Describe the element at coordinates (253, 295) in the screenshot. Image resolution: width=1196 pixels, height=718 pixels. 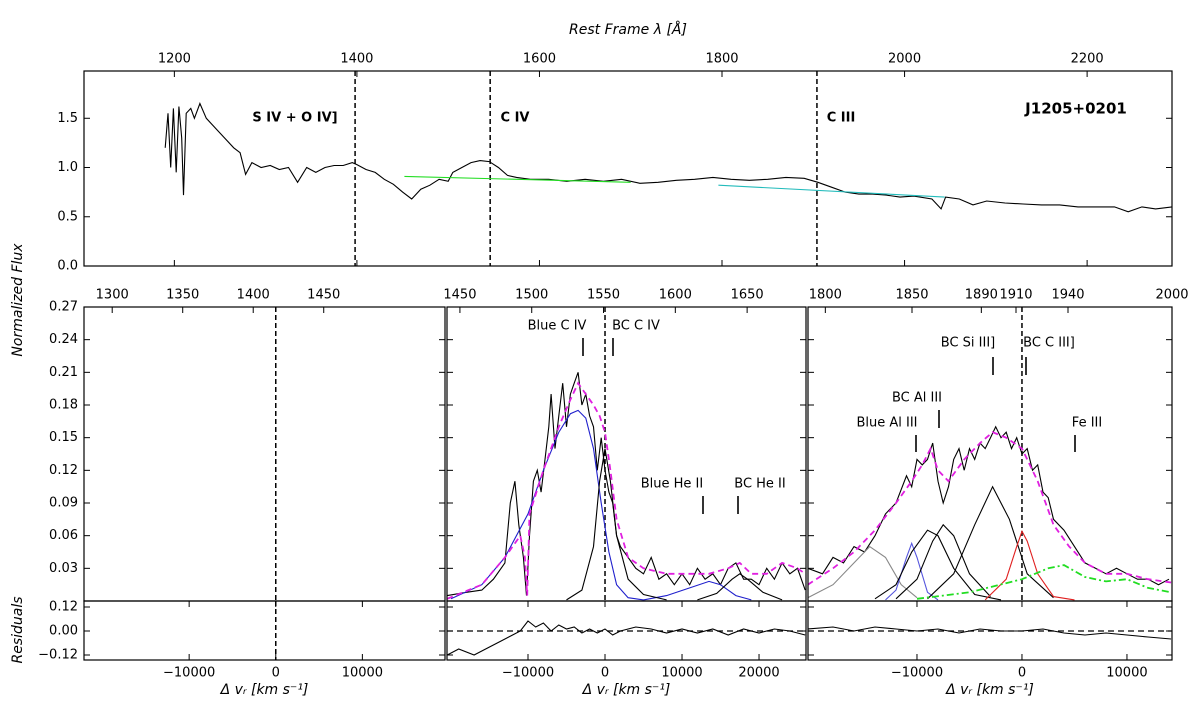
I see `x2-tick-label: 1400` at that location.